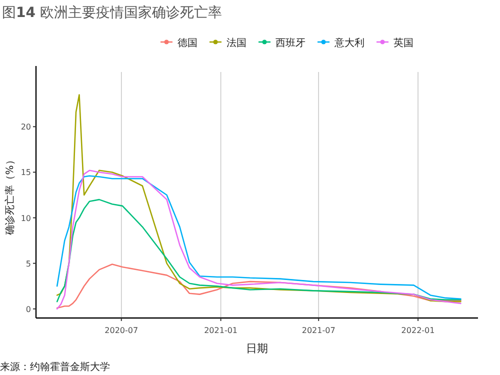  Describe the element at coordinates (257, 348) in the screenshot. I see `x-axis-title: 日期` at that location.